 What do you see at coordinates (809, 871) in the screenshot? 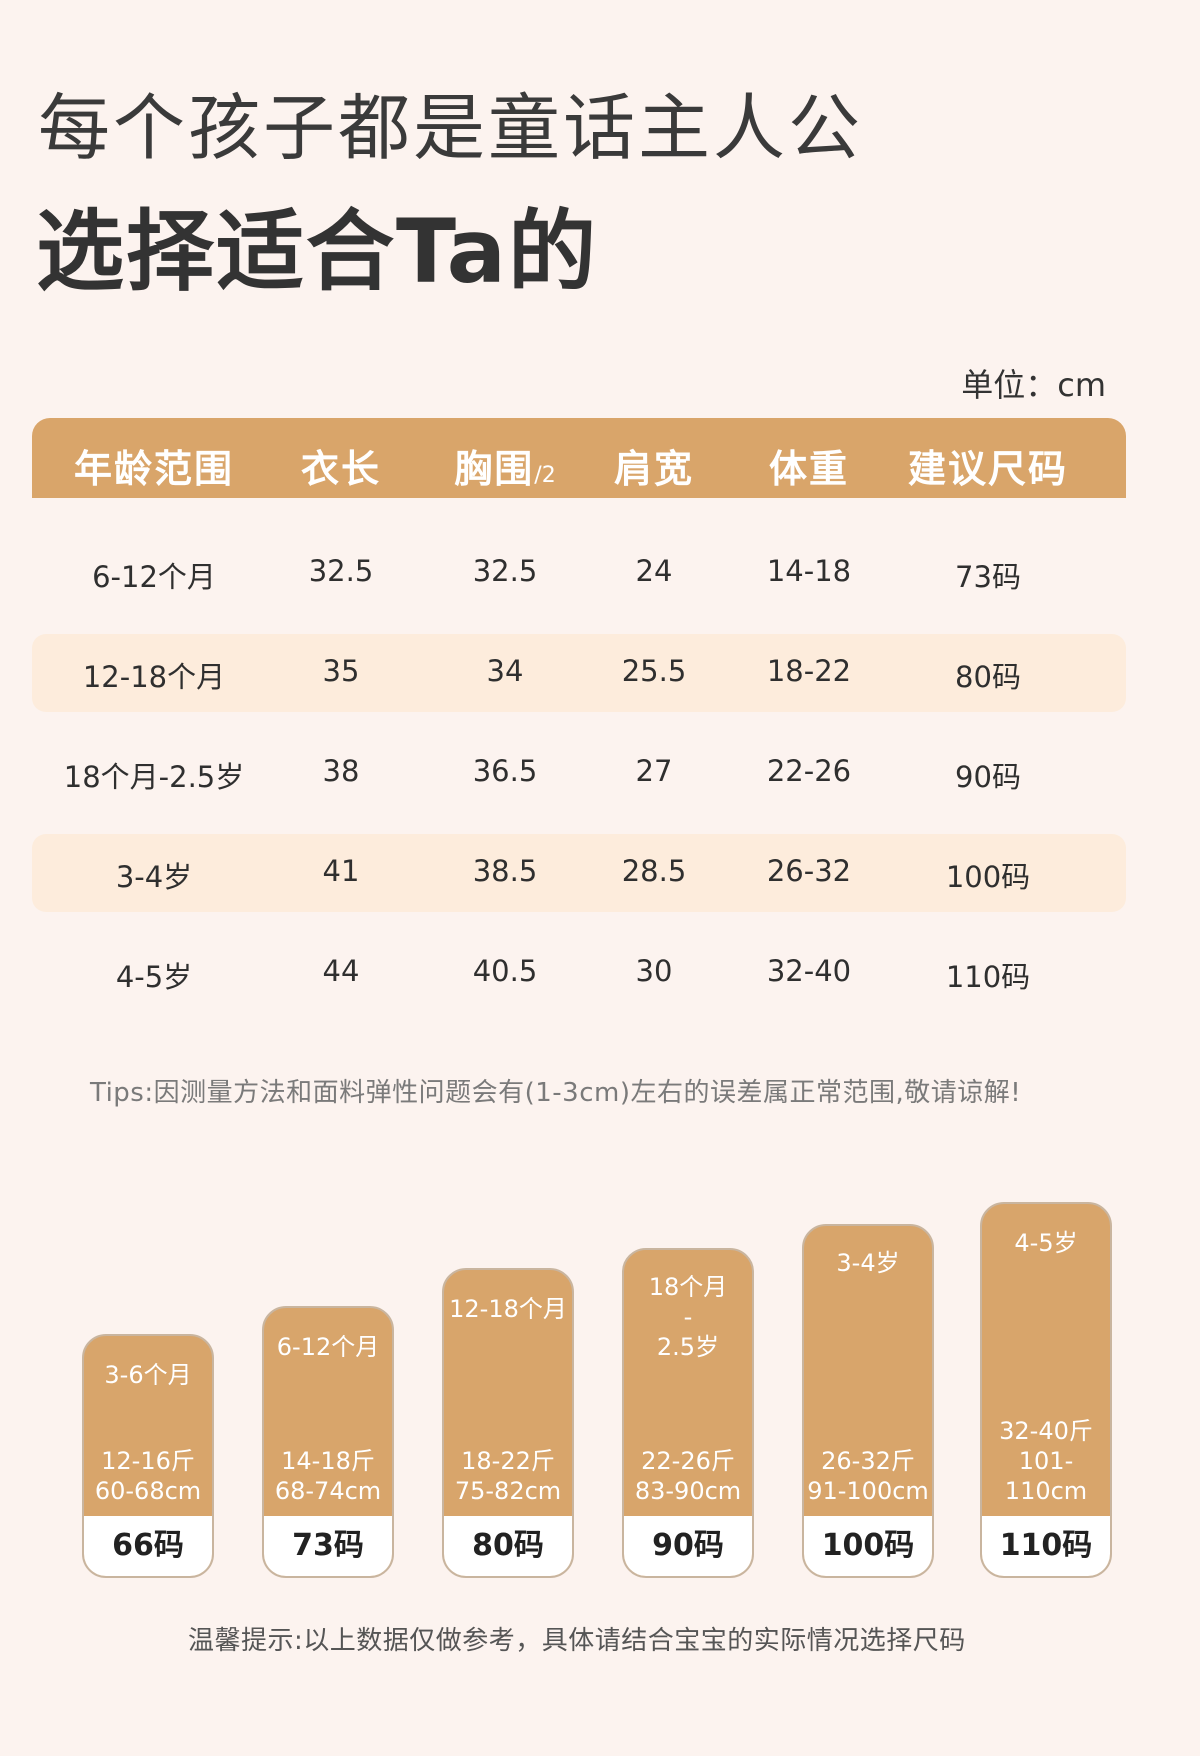
I see `cell-weight: 26-32` at bounding box center [809, 871].